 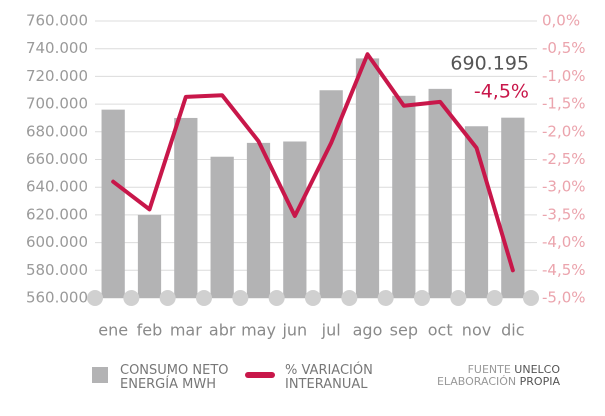 What do you see at coordinates (539, 381) in the screenshot?
I see `source-value: PROPIA` at bounding box center [539, 381].